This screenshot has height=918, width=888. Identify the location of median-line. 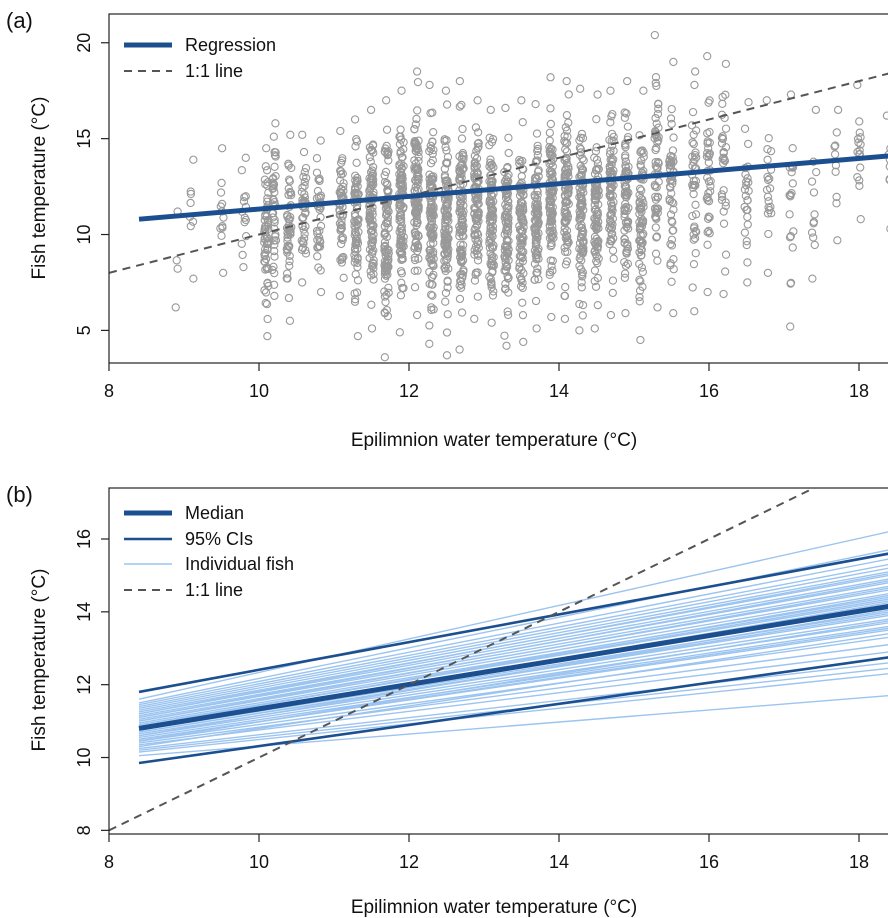
(513, 667).